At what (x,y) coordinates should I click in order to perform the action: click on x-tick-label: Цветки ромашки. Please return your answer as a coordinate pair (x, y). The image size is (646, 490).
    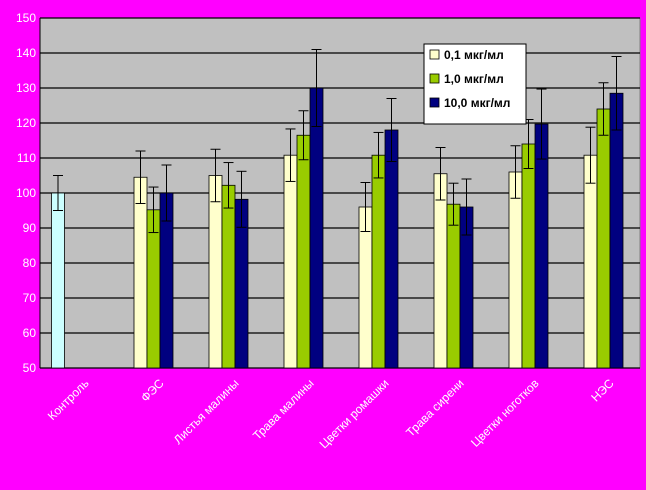
    Looking at the image, I should click on (354, 413).